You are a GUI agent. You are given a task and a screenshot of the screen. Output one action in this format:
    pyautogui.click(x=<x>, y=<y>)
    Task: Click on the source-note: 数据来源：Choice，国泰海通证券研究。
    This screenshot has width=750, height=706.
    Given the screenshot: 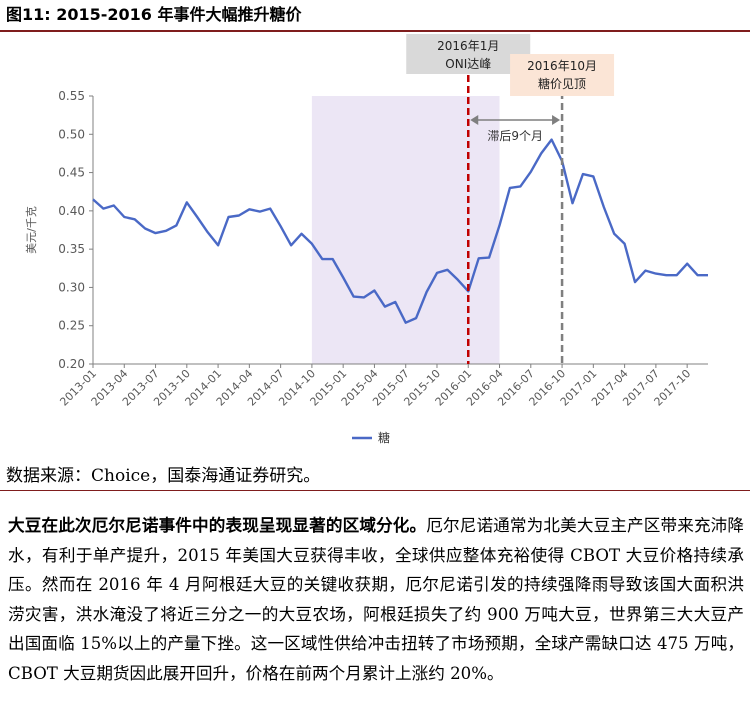 What is the action you would take?
    pyautogui.click(x=163, y=476)
    